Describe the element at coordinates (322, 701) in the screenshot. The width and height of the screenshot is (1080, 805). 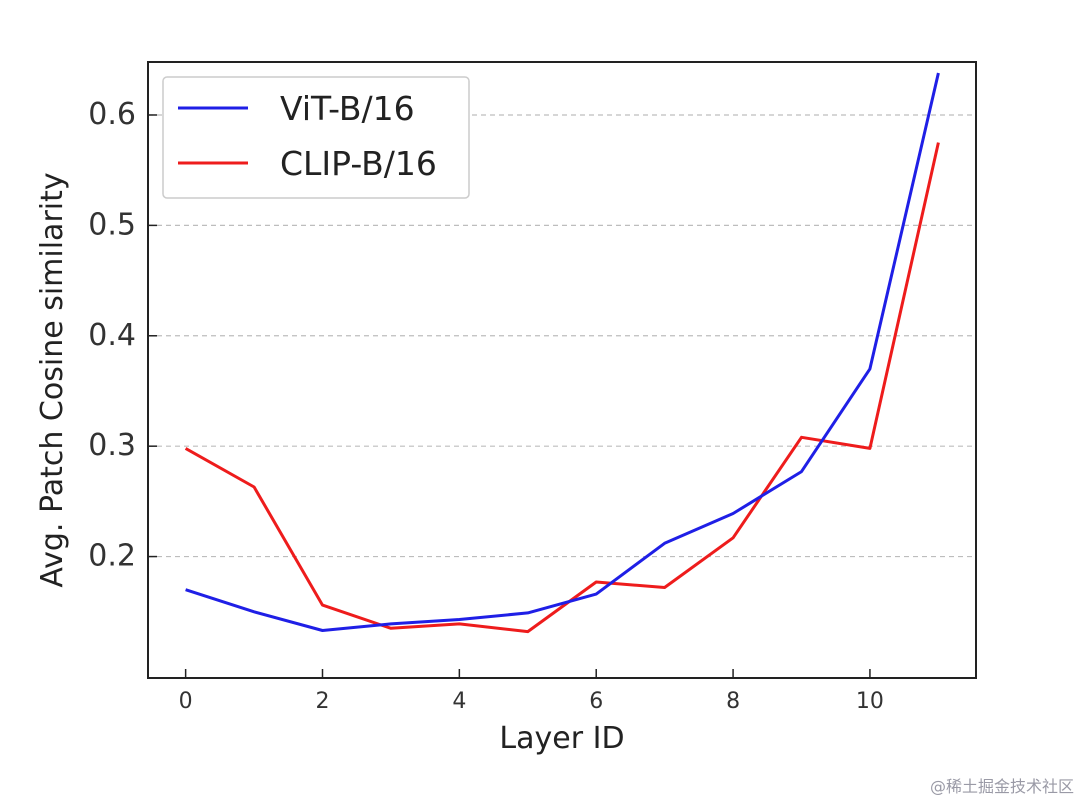
I see `x-tick-label-1: 2` at that location.